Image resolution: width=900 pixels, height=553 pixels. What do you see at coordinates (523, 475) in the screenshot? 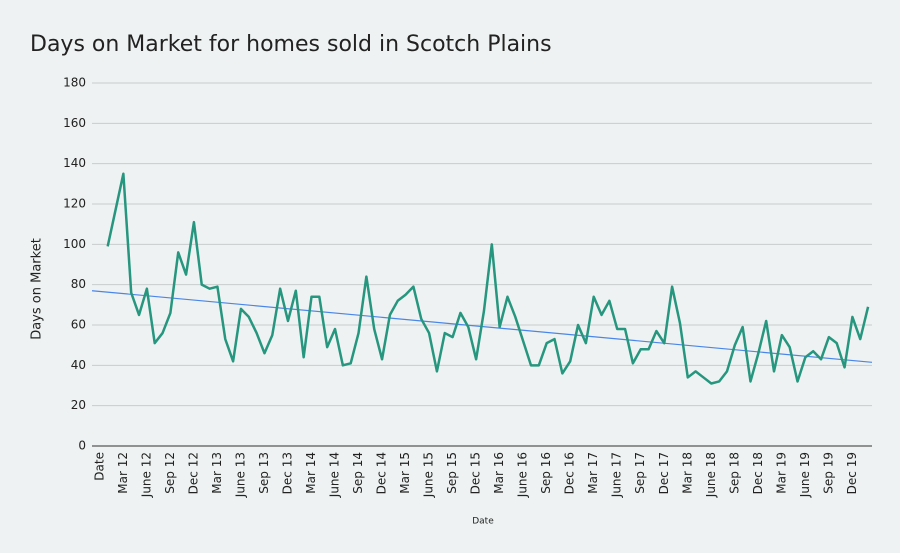
I see `x-tick-label: June 16` at bounding box center [523, 475].